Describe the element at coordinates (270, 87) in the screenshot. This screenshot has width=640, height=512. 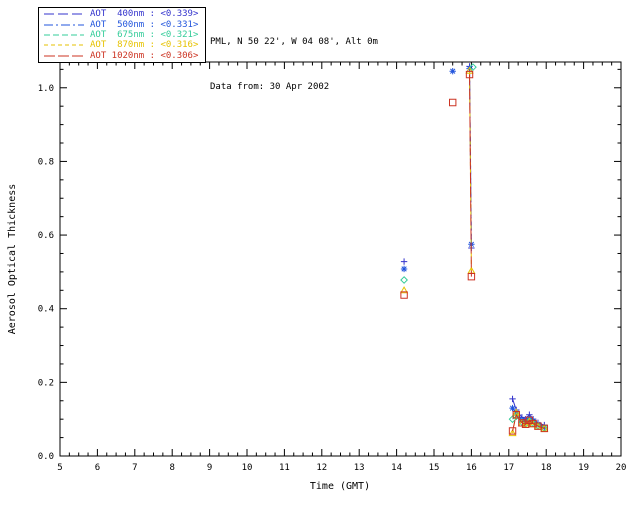
I see `data-date: Data from: 30 Apr 2002` at that location.